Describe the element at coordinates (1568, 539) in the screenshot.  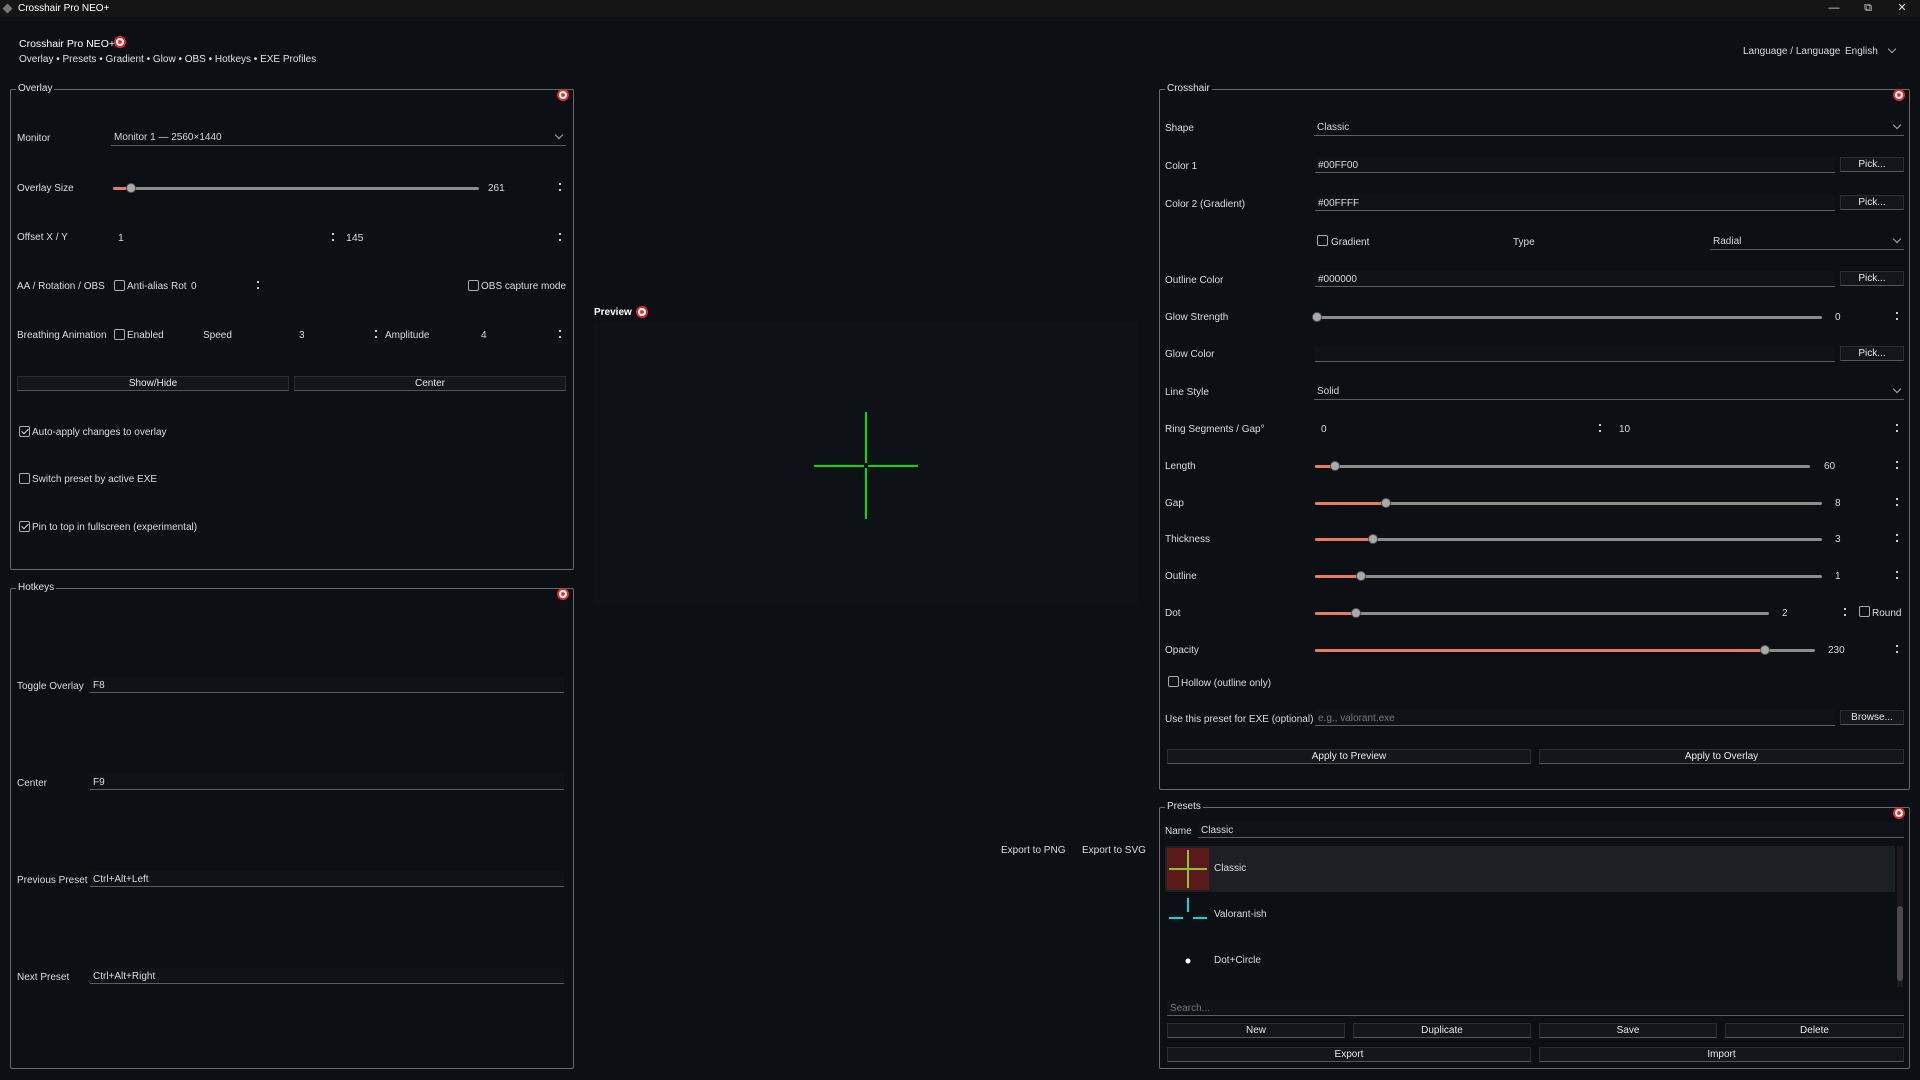
I see `thickness-track` at that location.